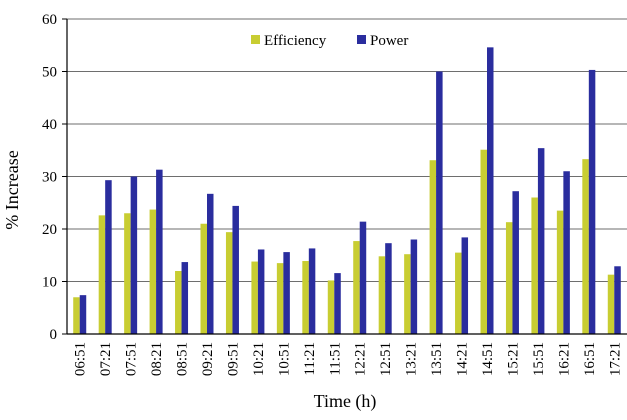  Describe the element at coordinates (178, 302) in the screenshot. I see `bar-efficiency-08:51` at that location.